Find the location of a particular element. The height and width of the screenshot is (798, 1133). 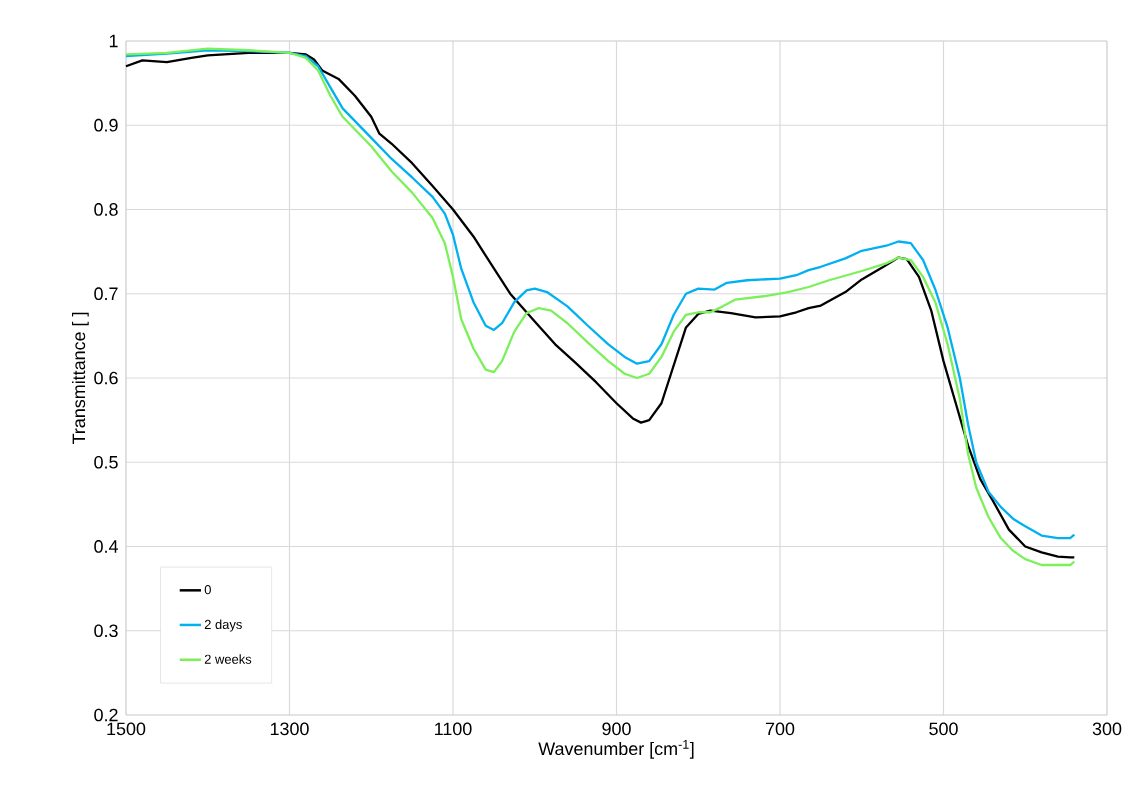

x-tick-label: 1100 is located at coordinates (453, 729).